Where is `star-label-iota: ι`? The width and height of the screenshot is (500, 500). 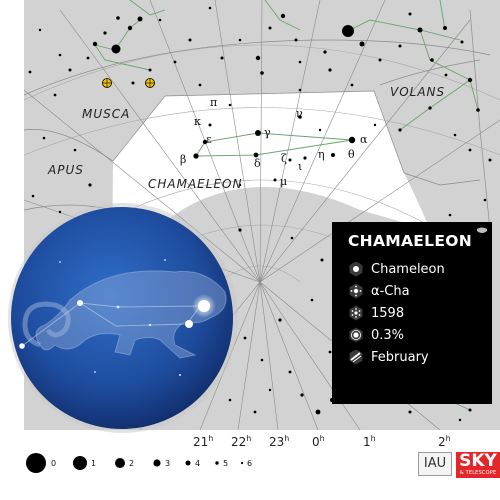
star-label-iota: ι is located at coordinates (300, 166).